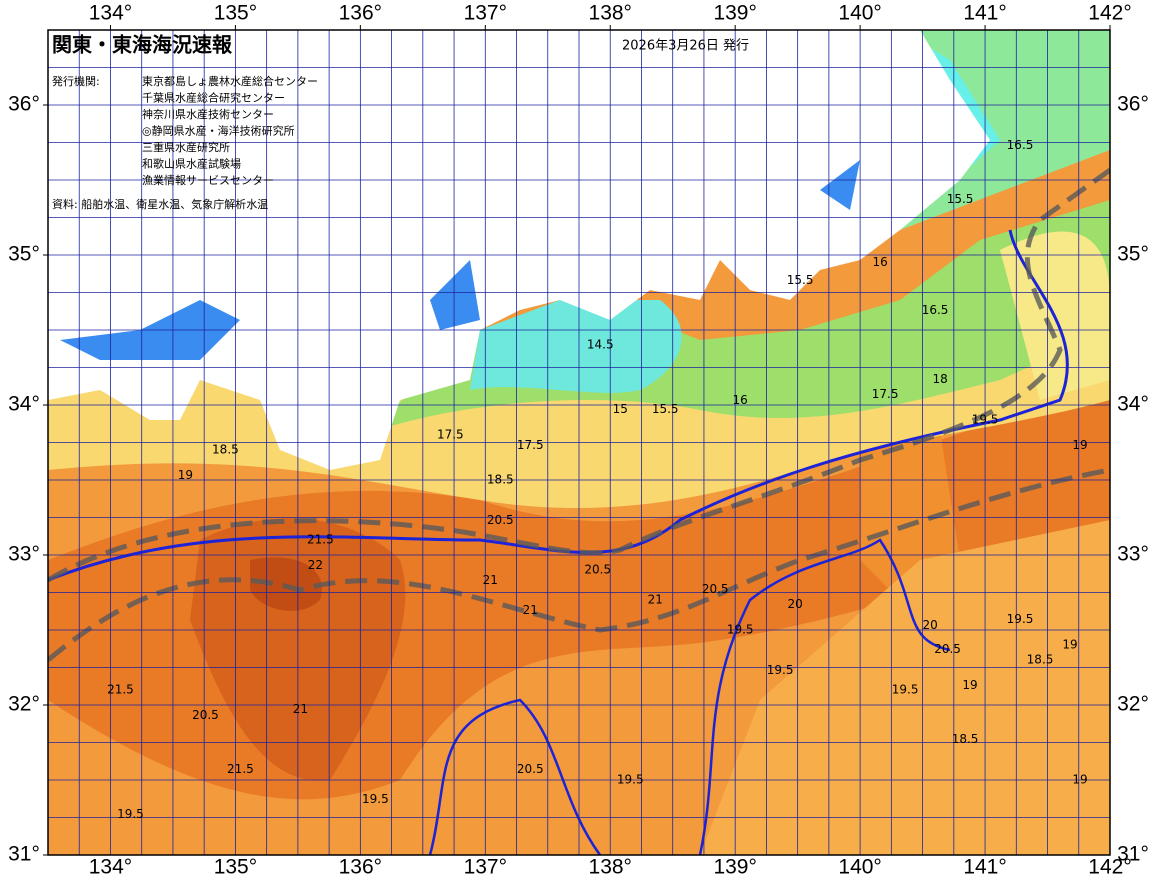 Image resolution: width=1157 pixels, height=882 pixels. What do you see at coordinates (186, 147) in the screenshot?
I see `agency: 三重県水産研究所` at bounding box center [186, 147].